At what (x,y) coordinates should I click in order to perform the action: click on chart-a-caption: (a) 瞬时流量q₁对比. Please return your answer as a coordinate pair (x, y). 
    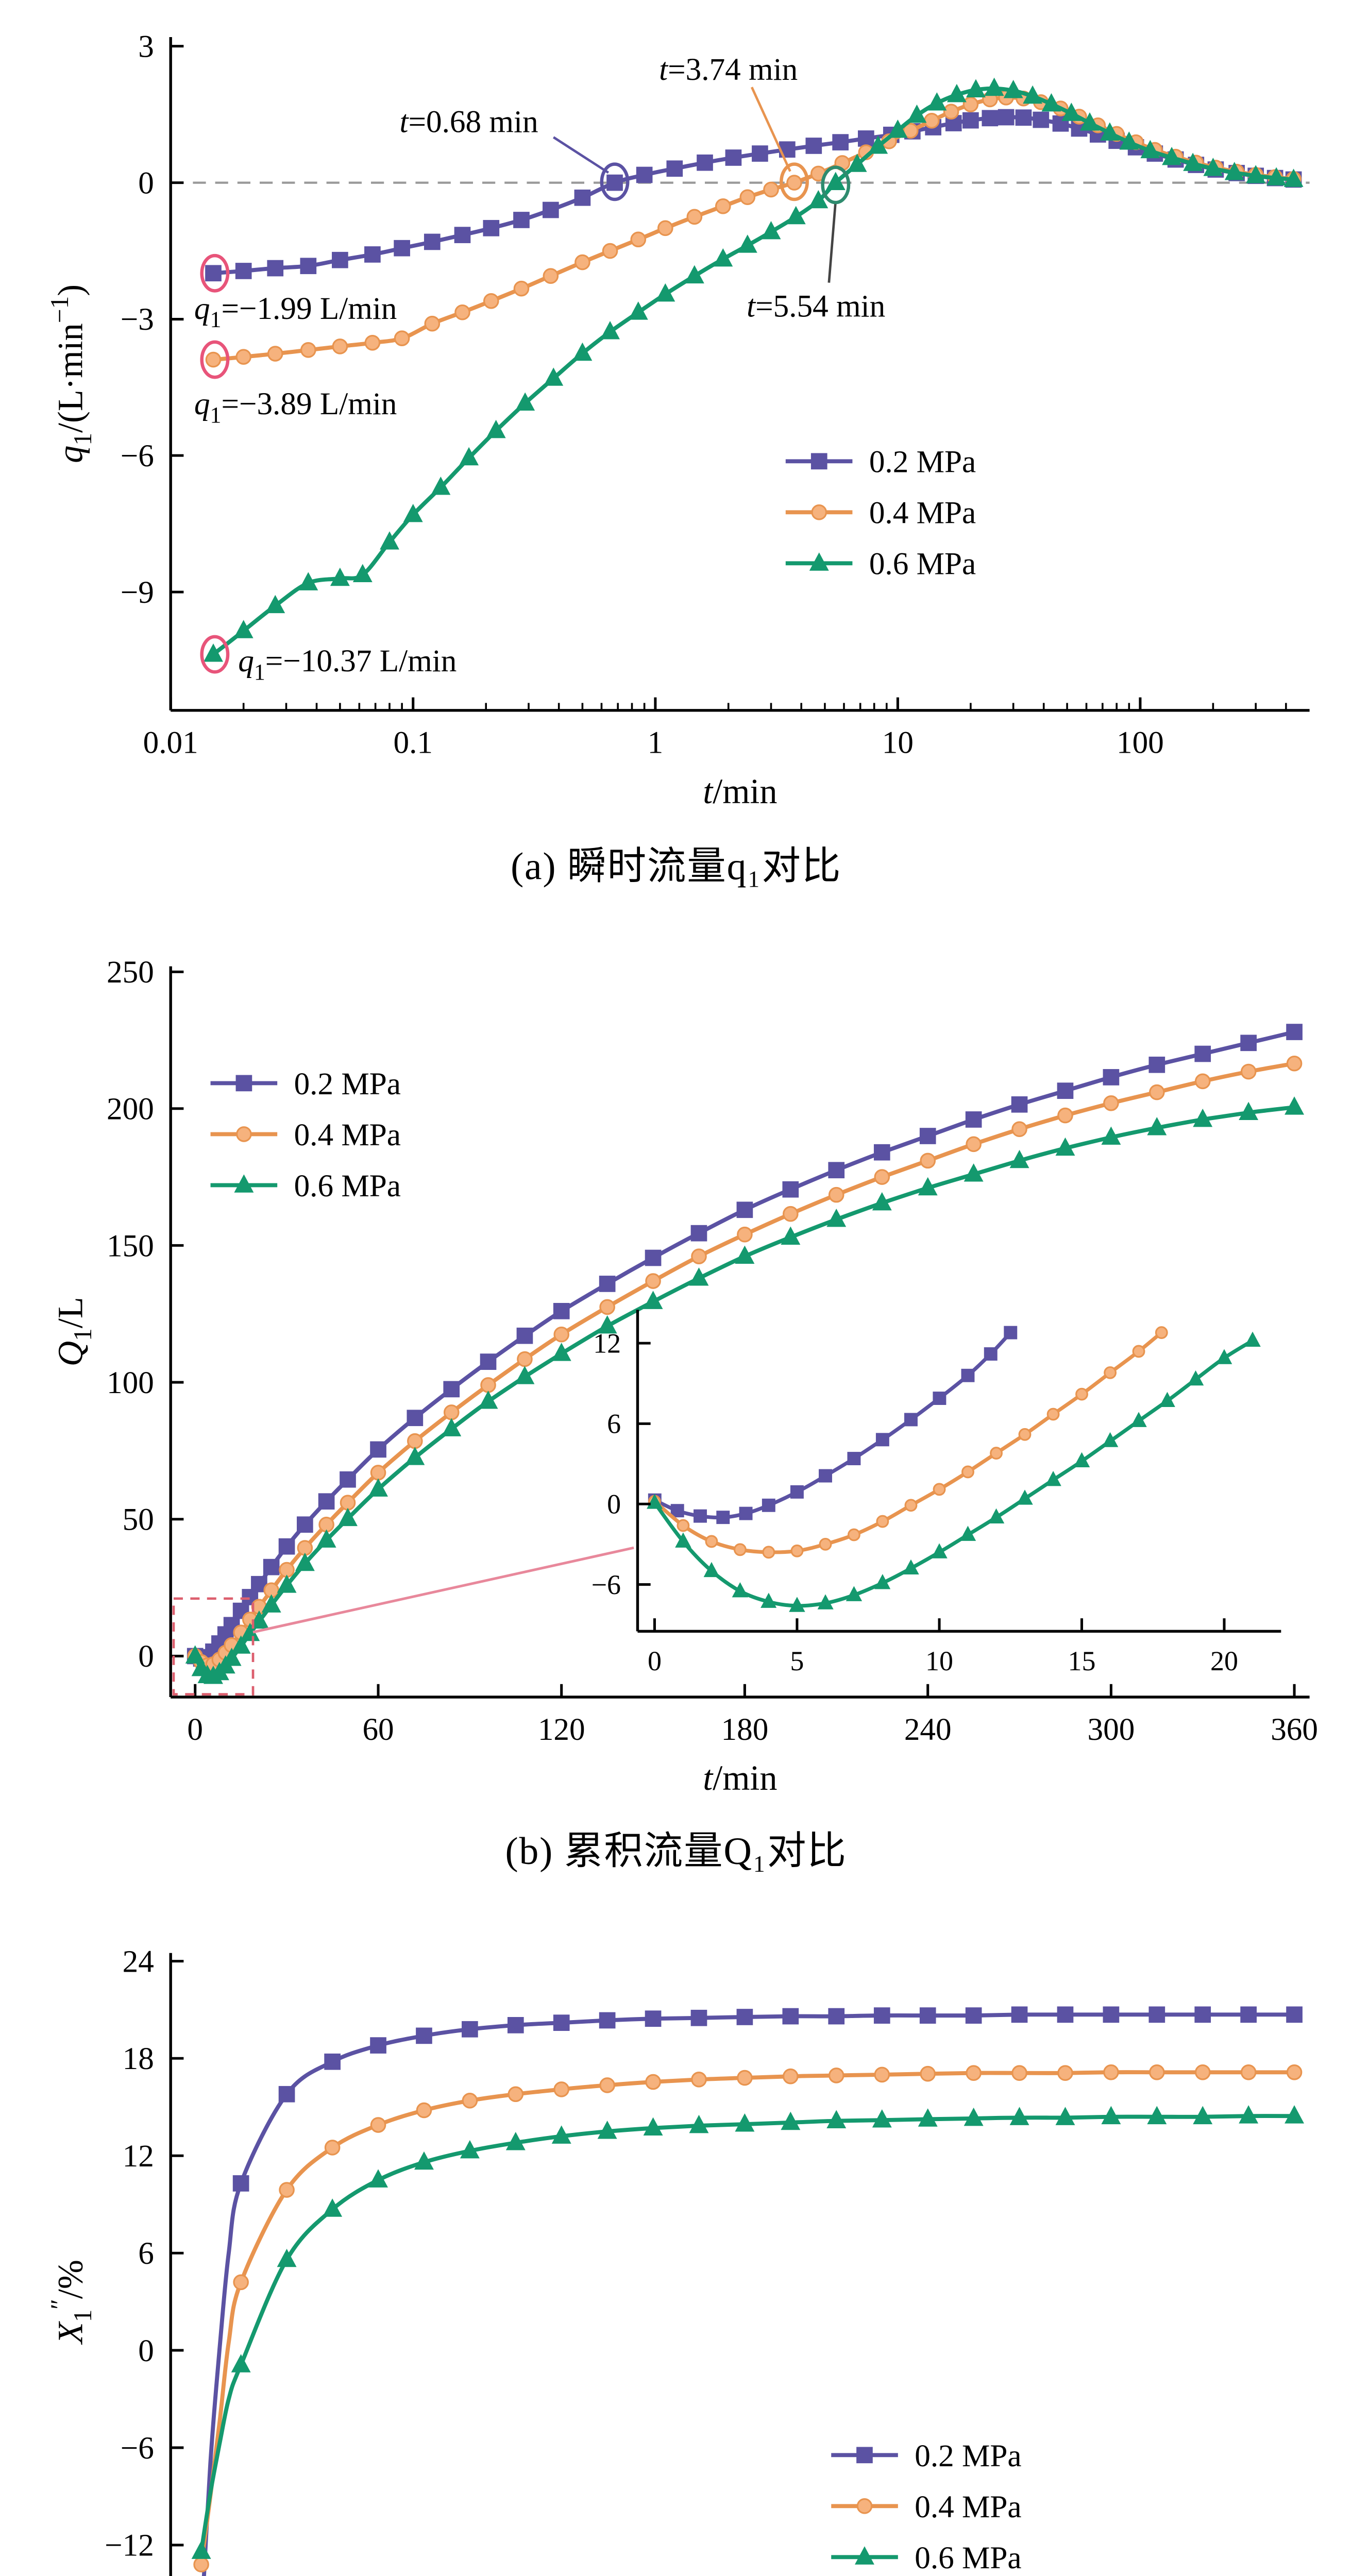
    Looking at the image, I should click on (676, 866).